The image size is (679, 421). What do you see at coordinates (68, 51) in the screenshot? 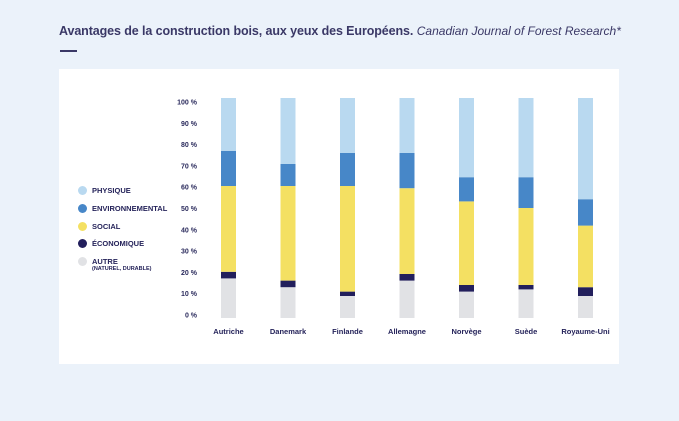
I see `title-underline` at bounding box center [68, 51].